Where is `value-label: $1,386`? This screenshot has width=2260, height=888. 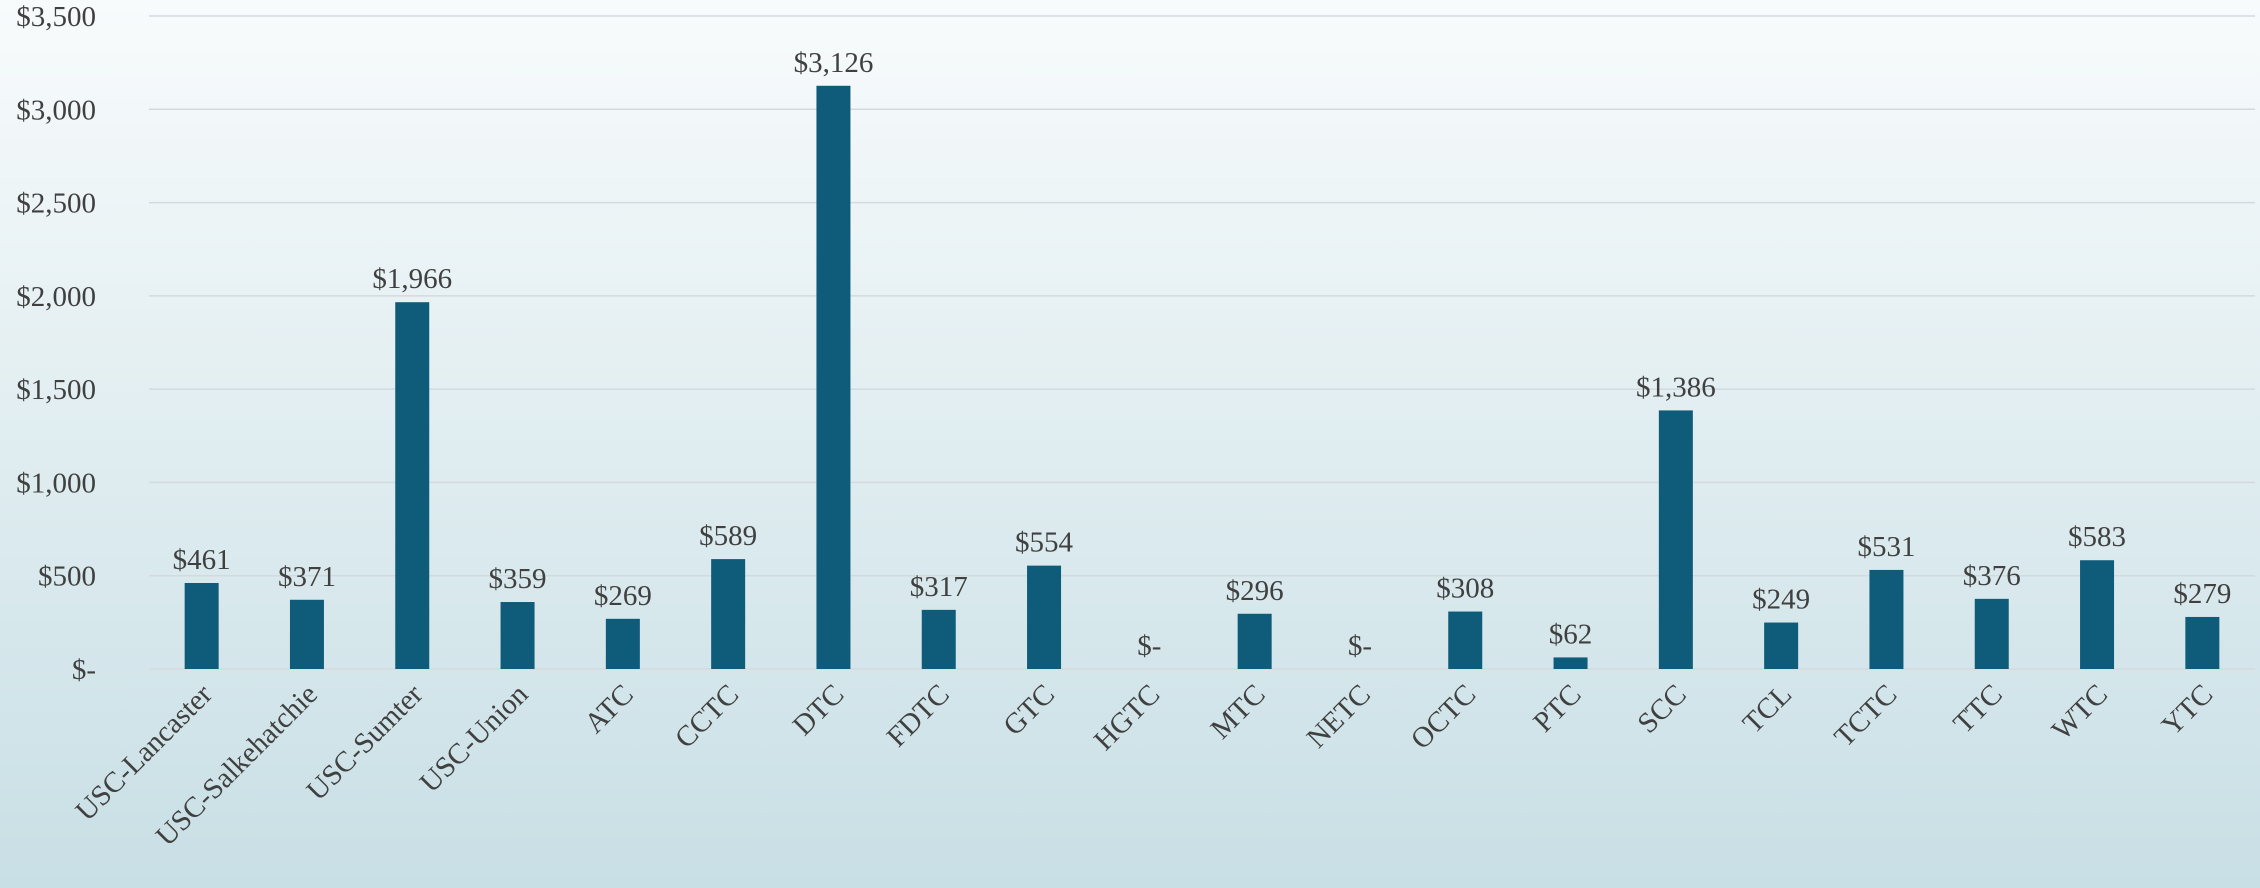
value-label: $1,386 is located at coordinates (1676, 387).